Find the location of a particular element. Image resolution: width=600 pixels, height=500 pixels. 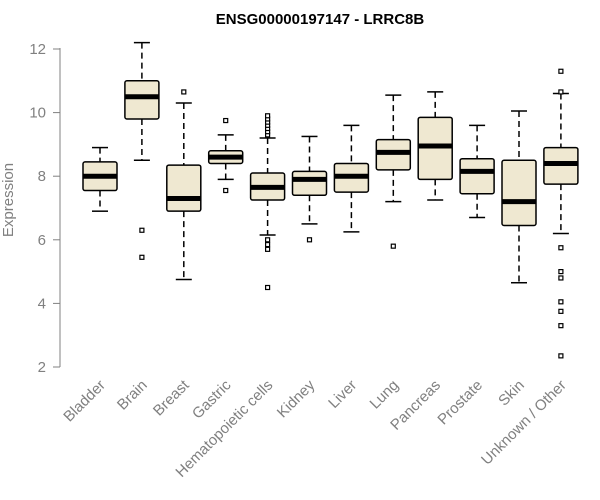

x-tick-label: Bladder is located at coordinates (84, 401).